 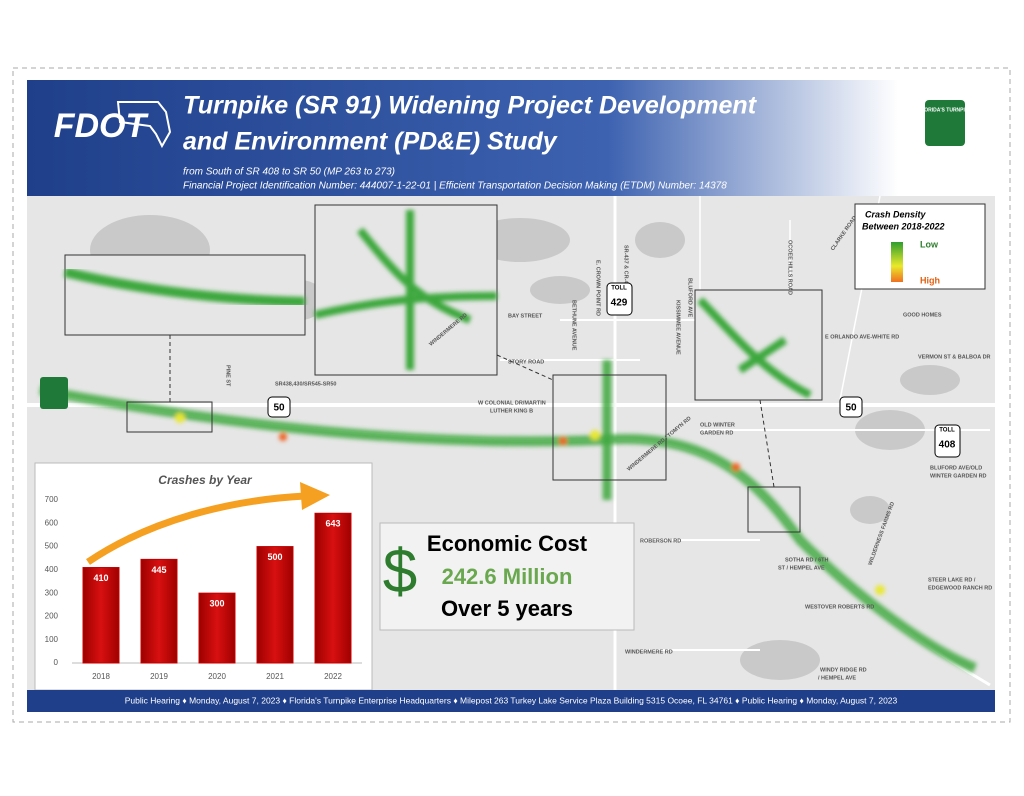 I want to click on dollar-sign: $, so click(x=400, y=571).